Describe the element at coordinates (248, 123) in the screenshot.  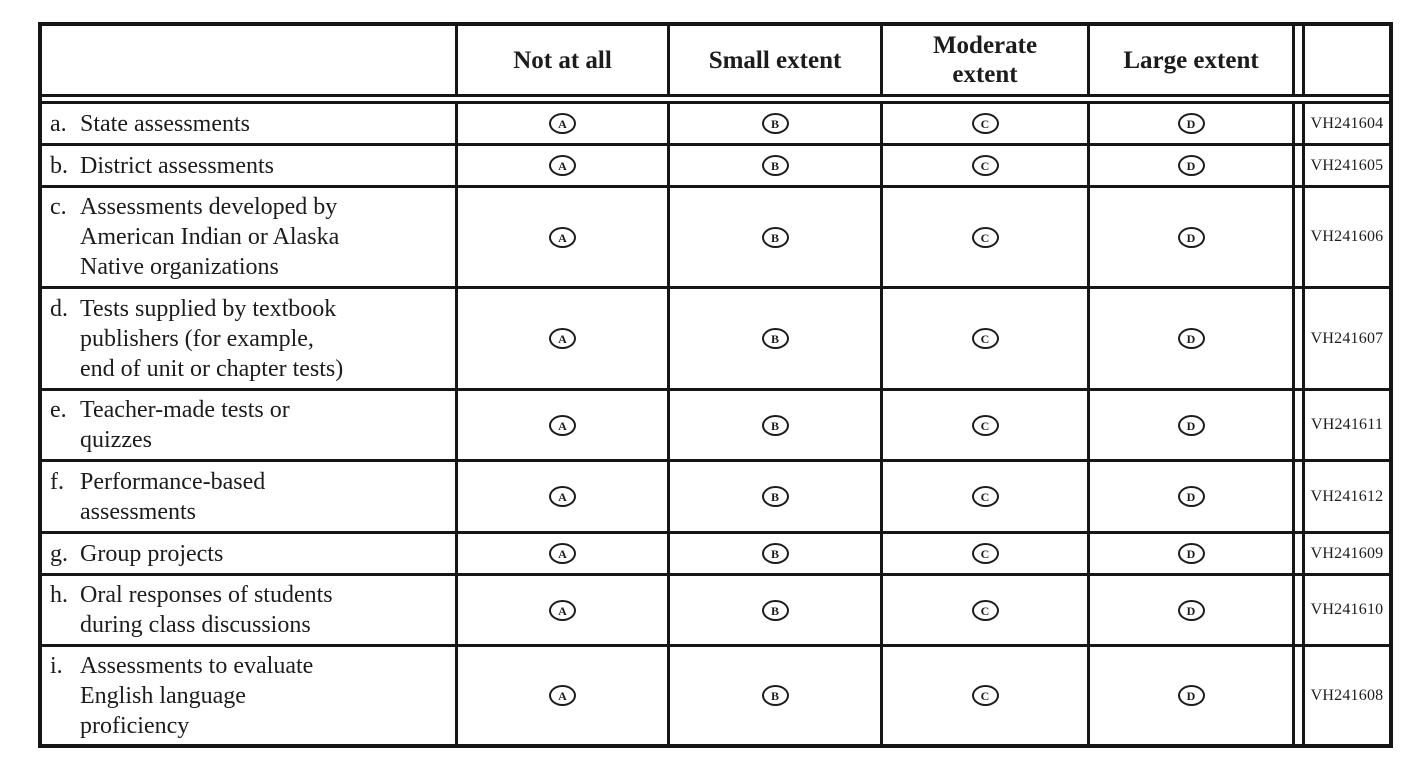
I see `row-label-cell: a. State assessments` at that location.